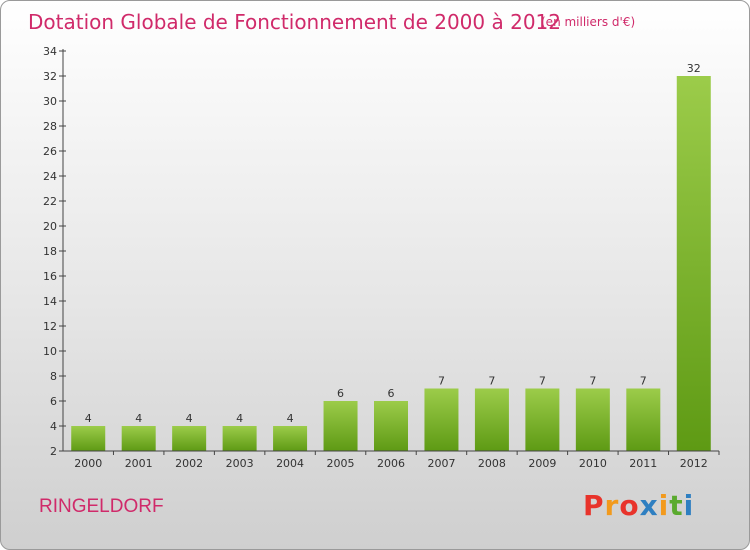 The width and height of the screenshot is (750, 550). I want to click on bar-2012, so click(693, 263).